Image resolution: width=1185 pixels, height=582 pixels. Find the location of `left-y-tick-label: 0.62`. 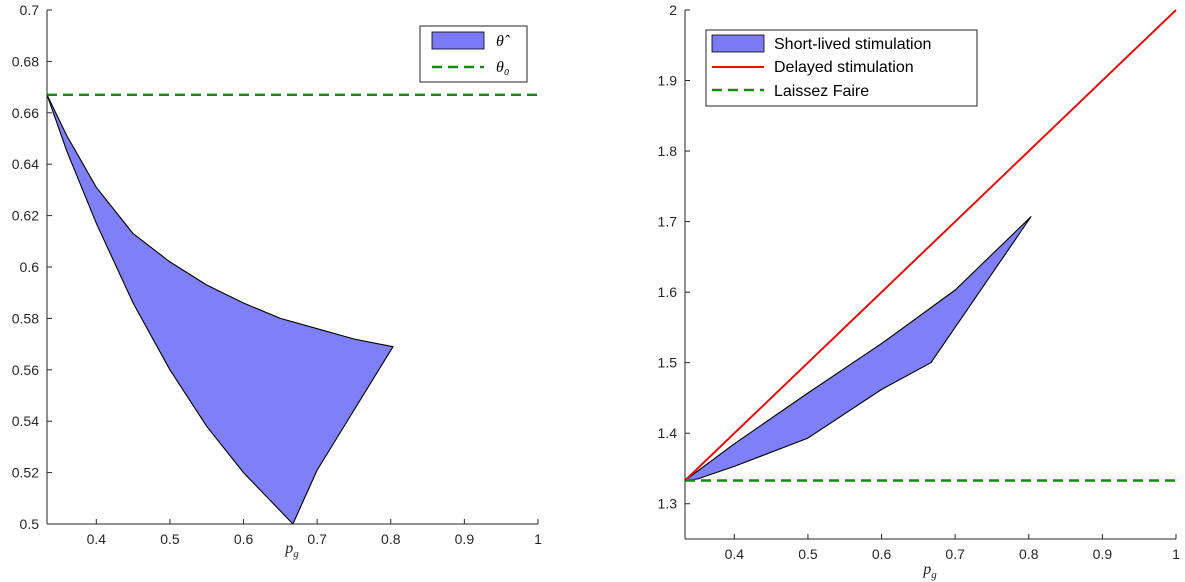

left-y-tick-label: 0.62 is located at coordinates (25, 216).